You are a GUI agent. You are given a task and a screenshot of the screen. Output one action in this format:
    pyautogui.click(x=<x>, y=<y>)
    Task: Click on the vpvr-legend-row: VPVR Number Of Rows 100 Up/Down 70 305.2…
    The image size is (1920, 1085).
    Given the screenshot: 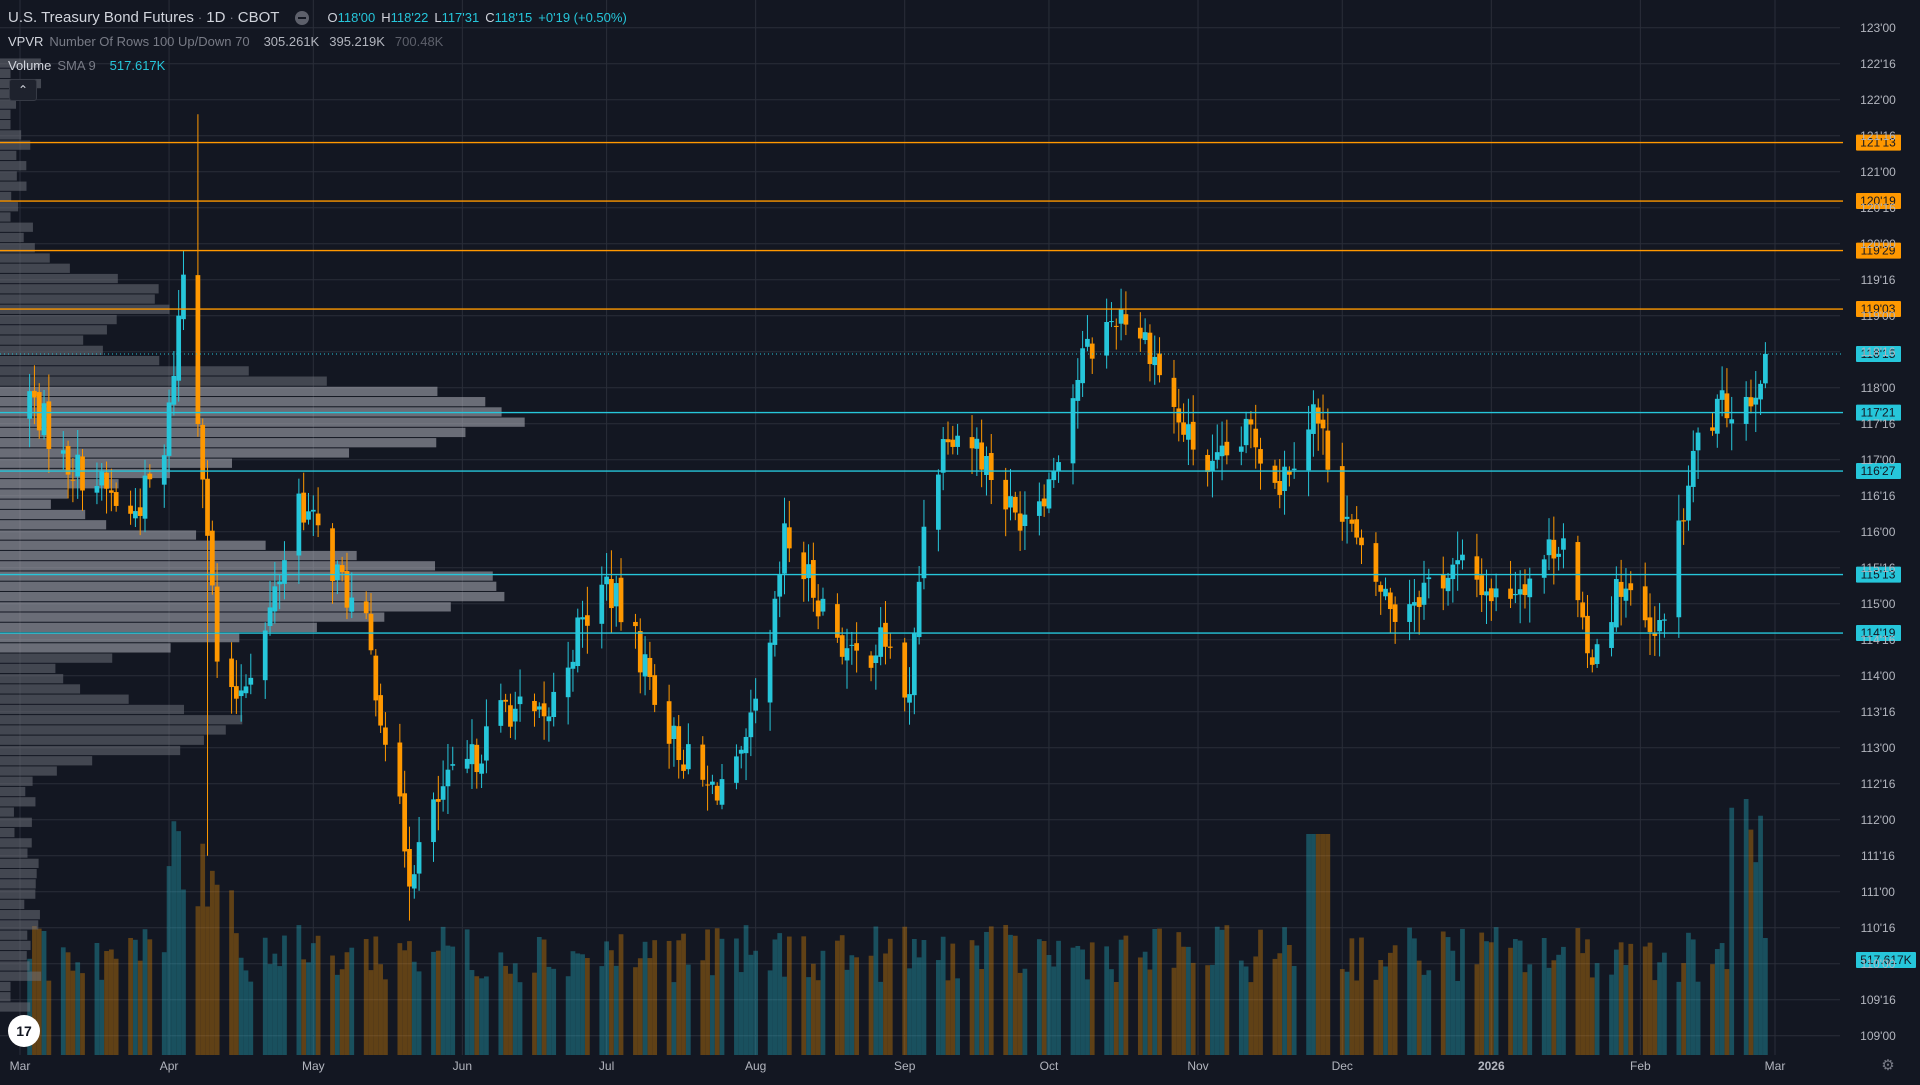 What is the action you would take?
    pyautogui.click(x=317, y=42)
    